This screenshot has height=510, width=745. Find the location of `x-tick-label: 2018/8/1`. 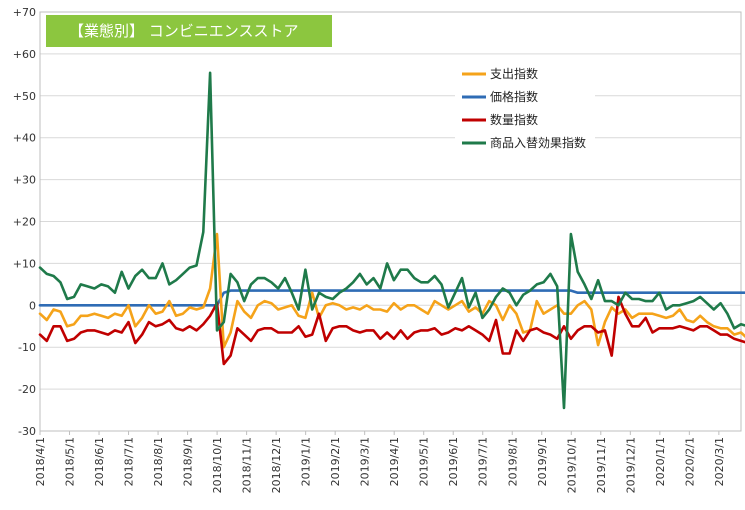

x-tick-label: 2018/8/1 is located at coordinates (158, 461).